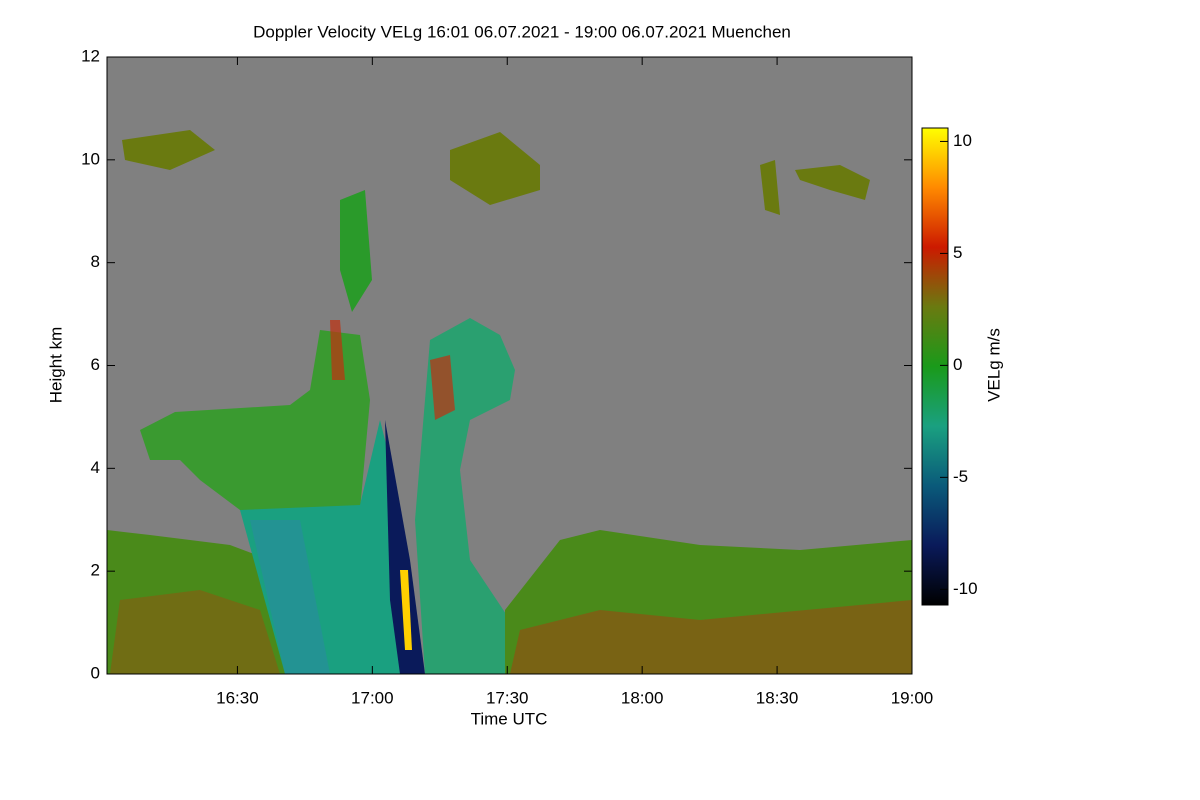  Describe the element at coordinates (912, 697) in the screenshot. I see `x-tick-label: 19:00` at that location.